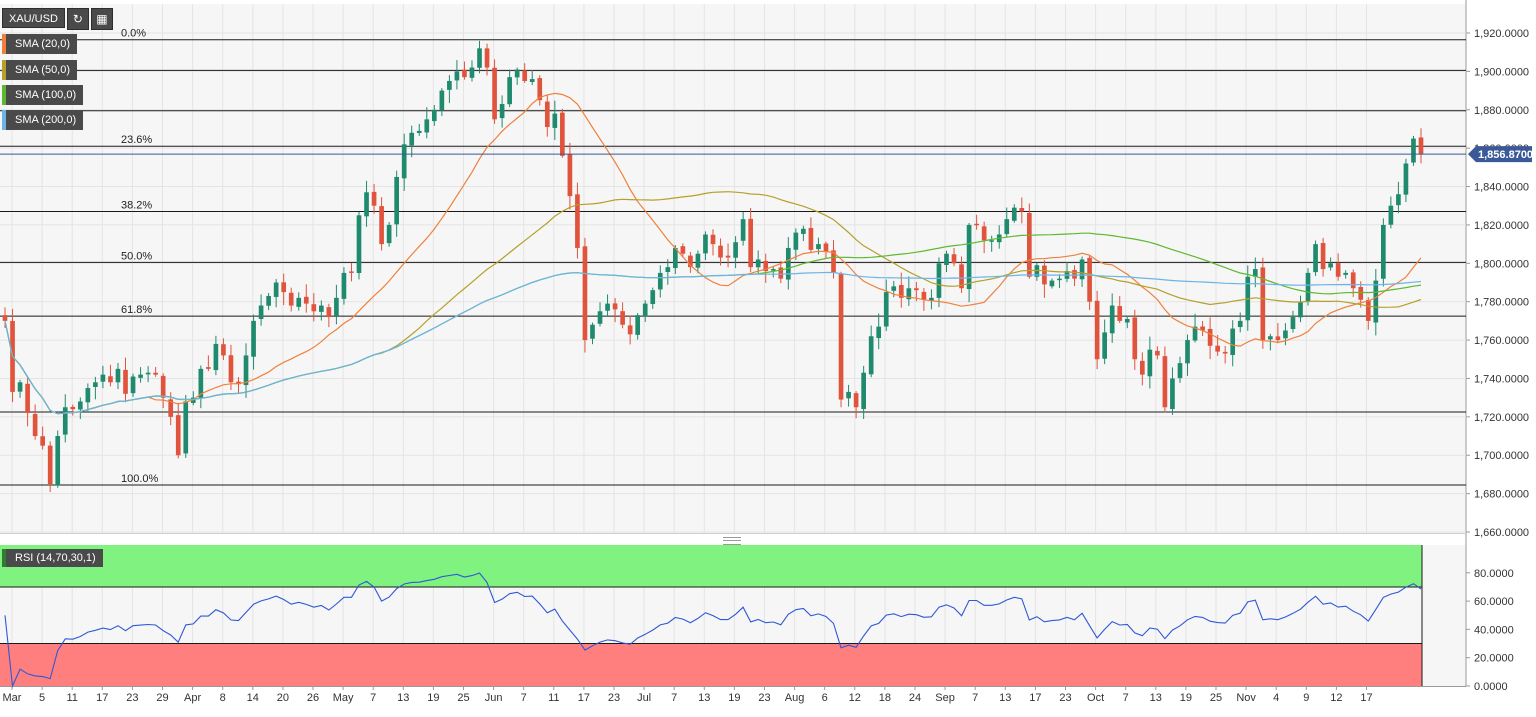 The width and height of the screenshot is (1536, 717). I want to click on refresh-icon: ↻, so click(77, 19).